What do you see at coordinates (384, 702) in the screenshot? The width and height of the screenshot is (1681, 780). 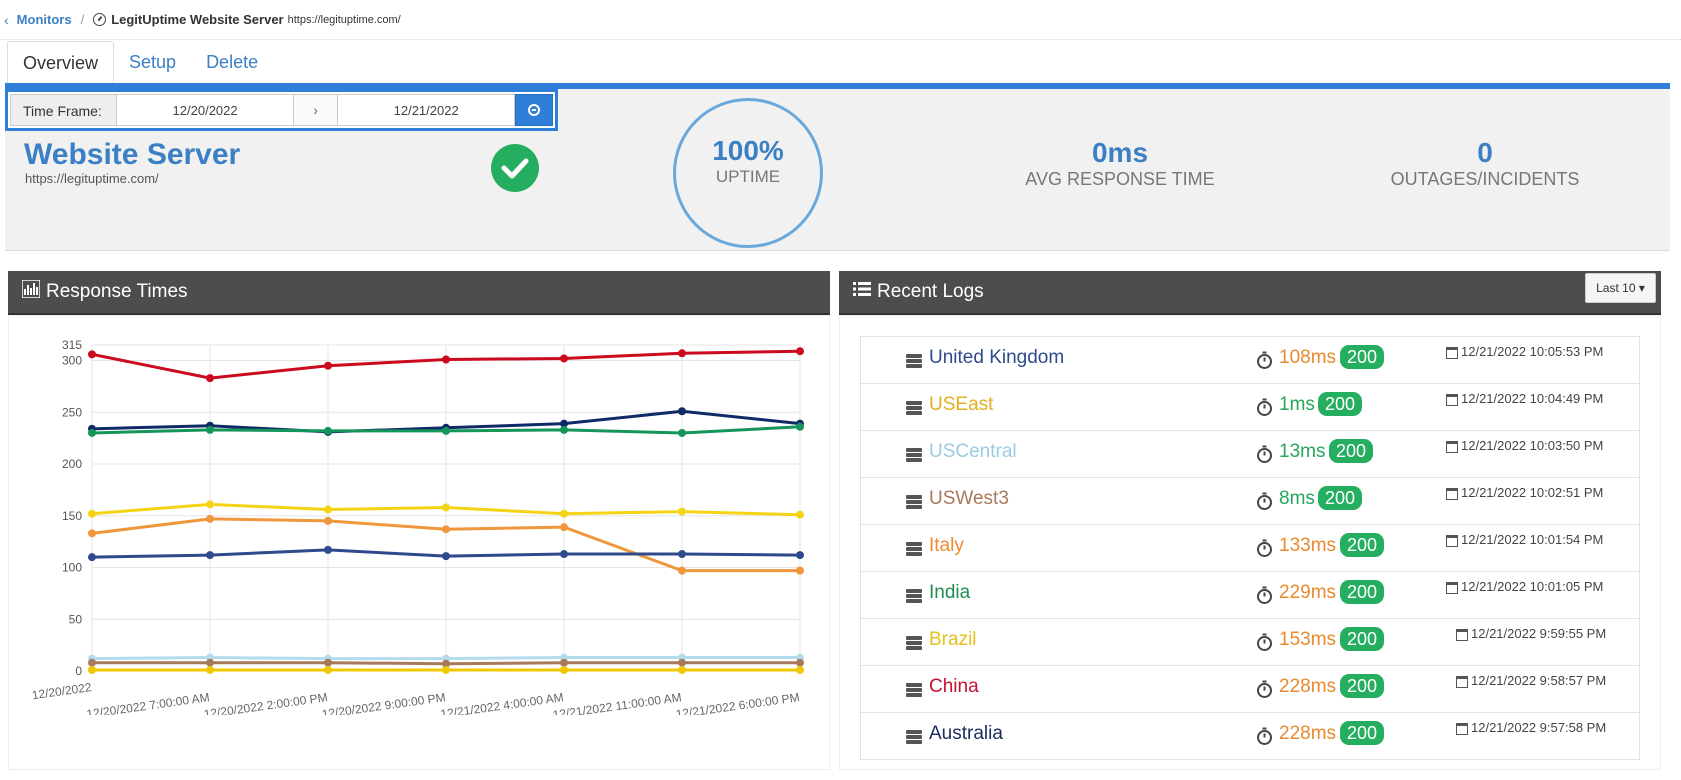 I see `x-tick-label: 12/20/2022 9:00:00 PM` at bounding box center [384, 702].